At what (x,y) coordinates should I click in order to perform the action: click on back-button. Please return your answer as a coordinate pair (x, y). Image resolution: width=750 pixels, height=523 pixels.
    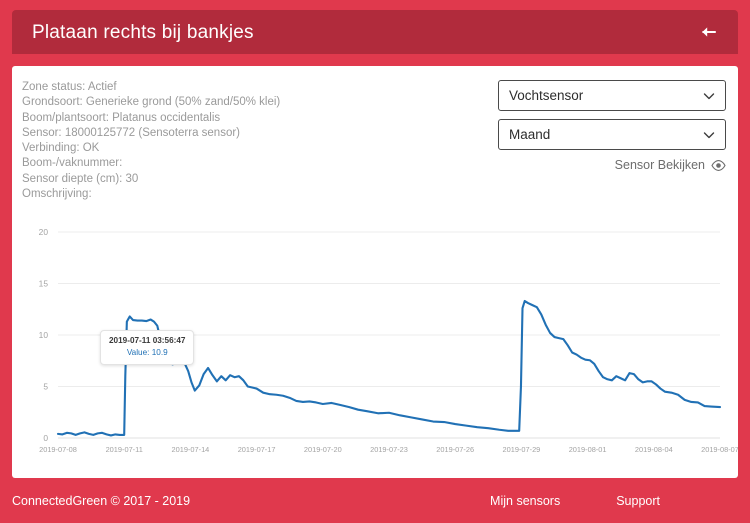
    Looking at the image, I should click on (708, 32).